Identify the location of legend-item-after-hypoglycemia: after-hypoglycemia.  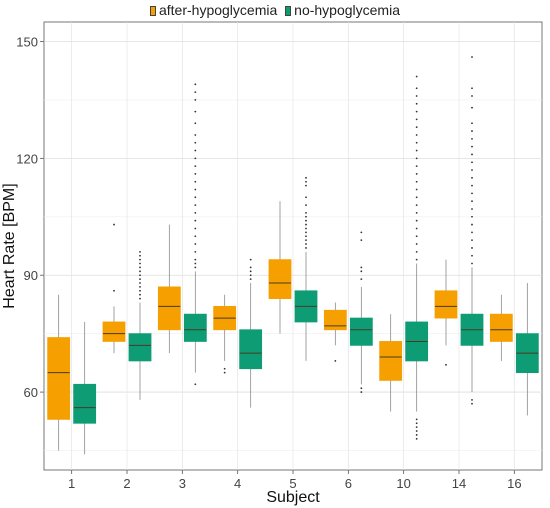
(213, 10).